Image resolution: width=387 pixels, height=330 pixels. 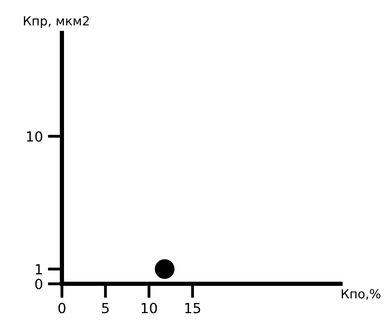 What do you see at coordinates (56, 22) in the screenshot?
I see `y-axis-title: Кпр, мкм2` at bounding box center [56, 22].